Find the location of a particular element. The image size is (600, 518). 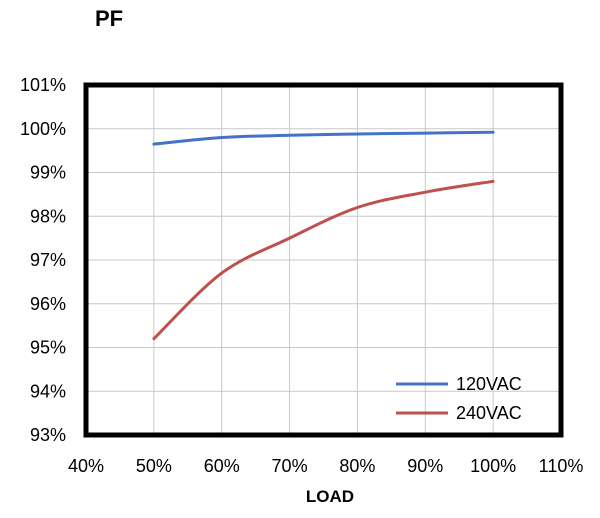

x-tick-label: 70% is located at coordinates (290, 466).